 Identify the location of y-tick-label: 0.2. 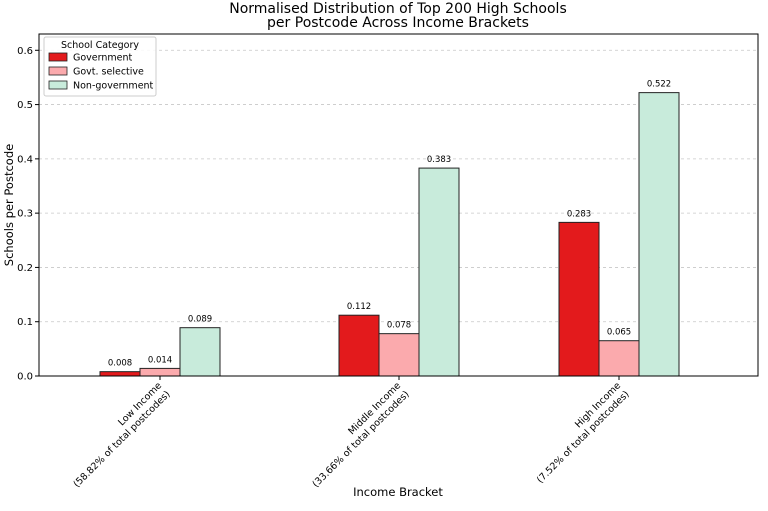
(25, 268).